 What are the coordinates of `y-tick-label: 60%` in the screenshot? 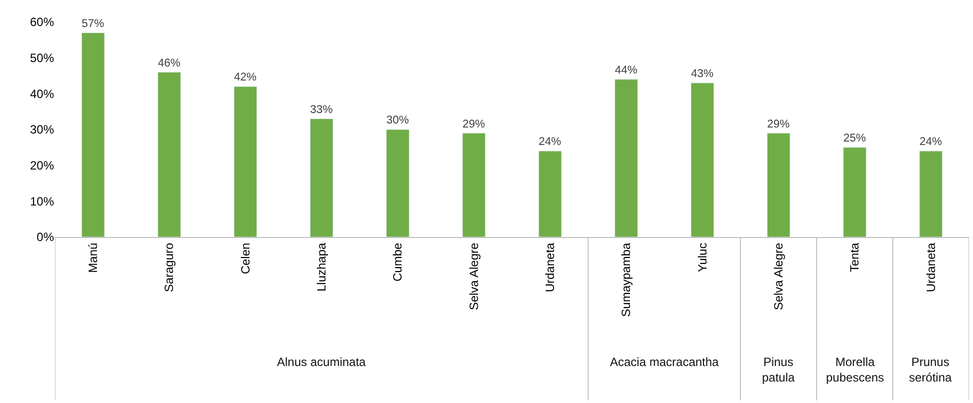 It's located at (42, 22).